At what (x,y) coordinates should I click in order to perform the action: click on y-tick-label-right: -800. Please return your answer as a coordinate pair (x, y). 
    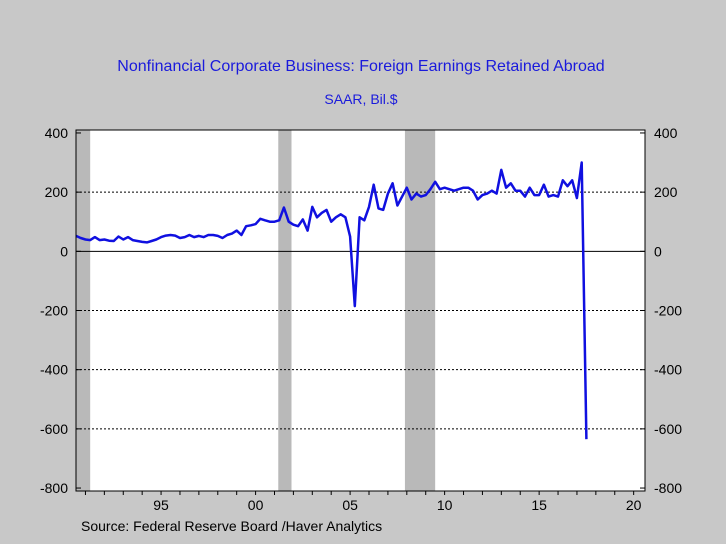
    Looking at the image, I should click on (668, 488).